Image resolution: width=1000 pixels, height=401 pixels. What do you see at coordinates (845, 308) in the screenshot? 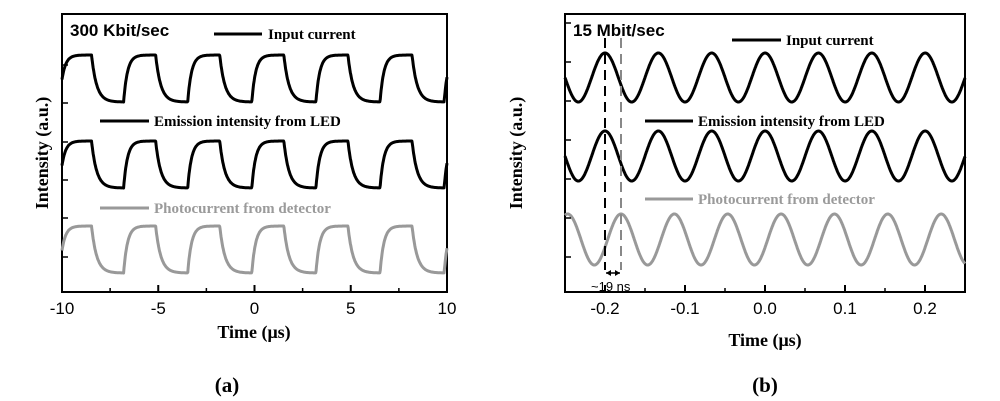
I see `x-tick-label-b-4: 0.1` at bounding box center [845, 308].